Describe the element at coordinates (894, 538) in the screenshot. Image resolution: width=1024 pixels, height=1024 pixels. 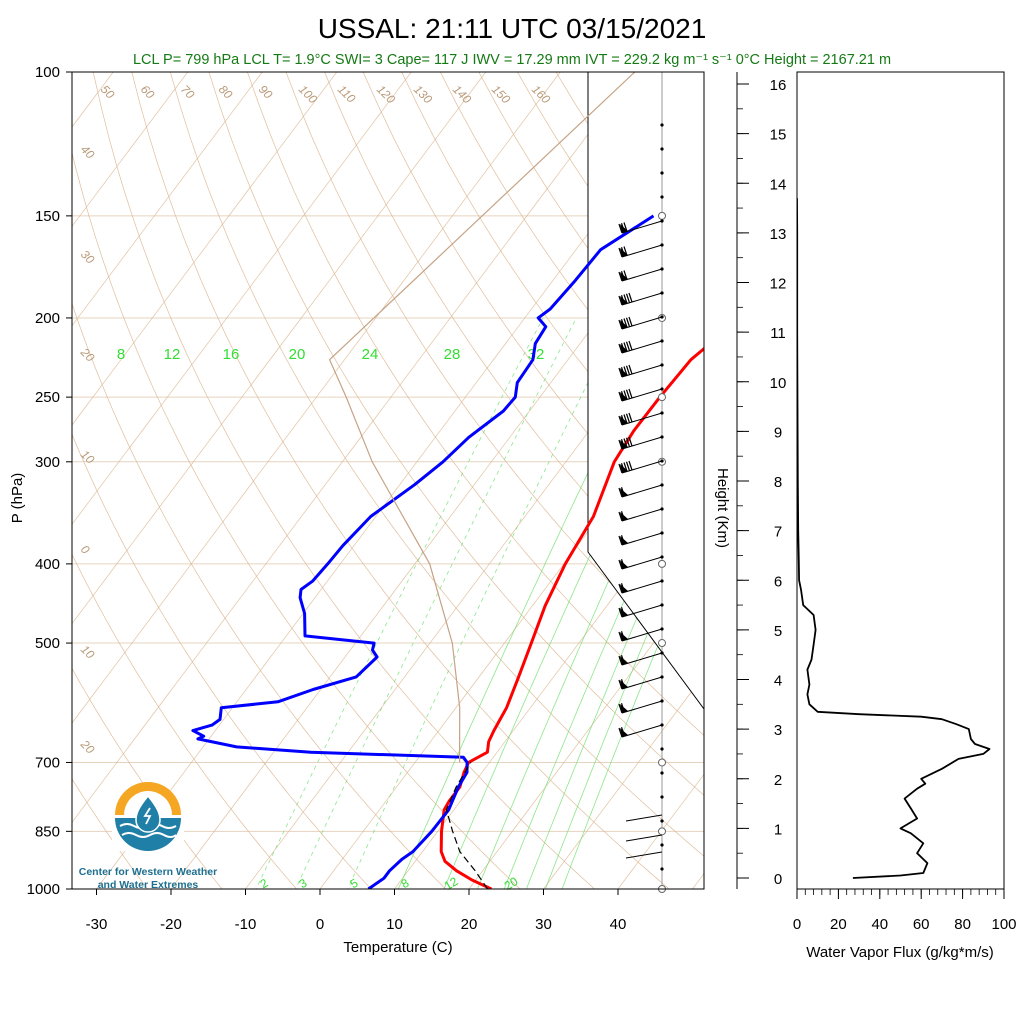
I see `water-vapor-flux-profile` at that location.